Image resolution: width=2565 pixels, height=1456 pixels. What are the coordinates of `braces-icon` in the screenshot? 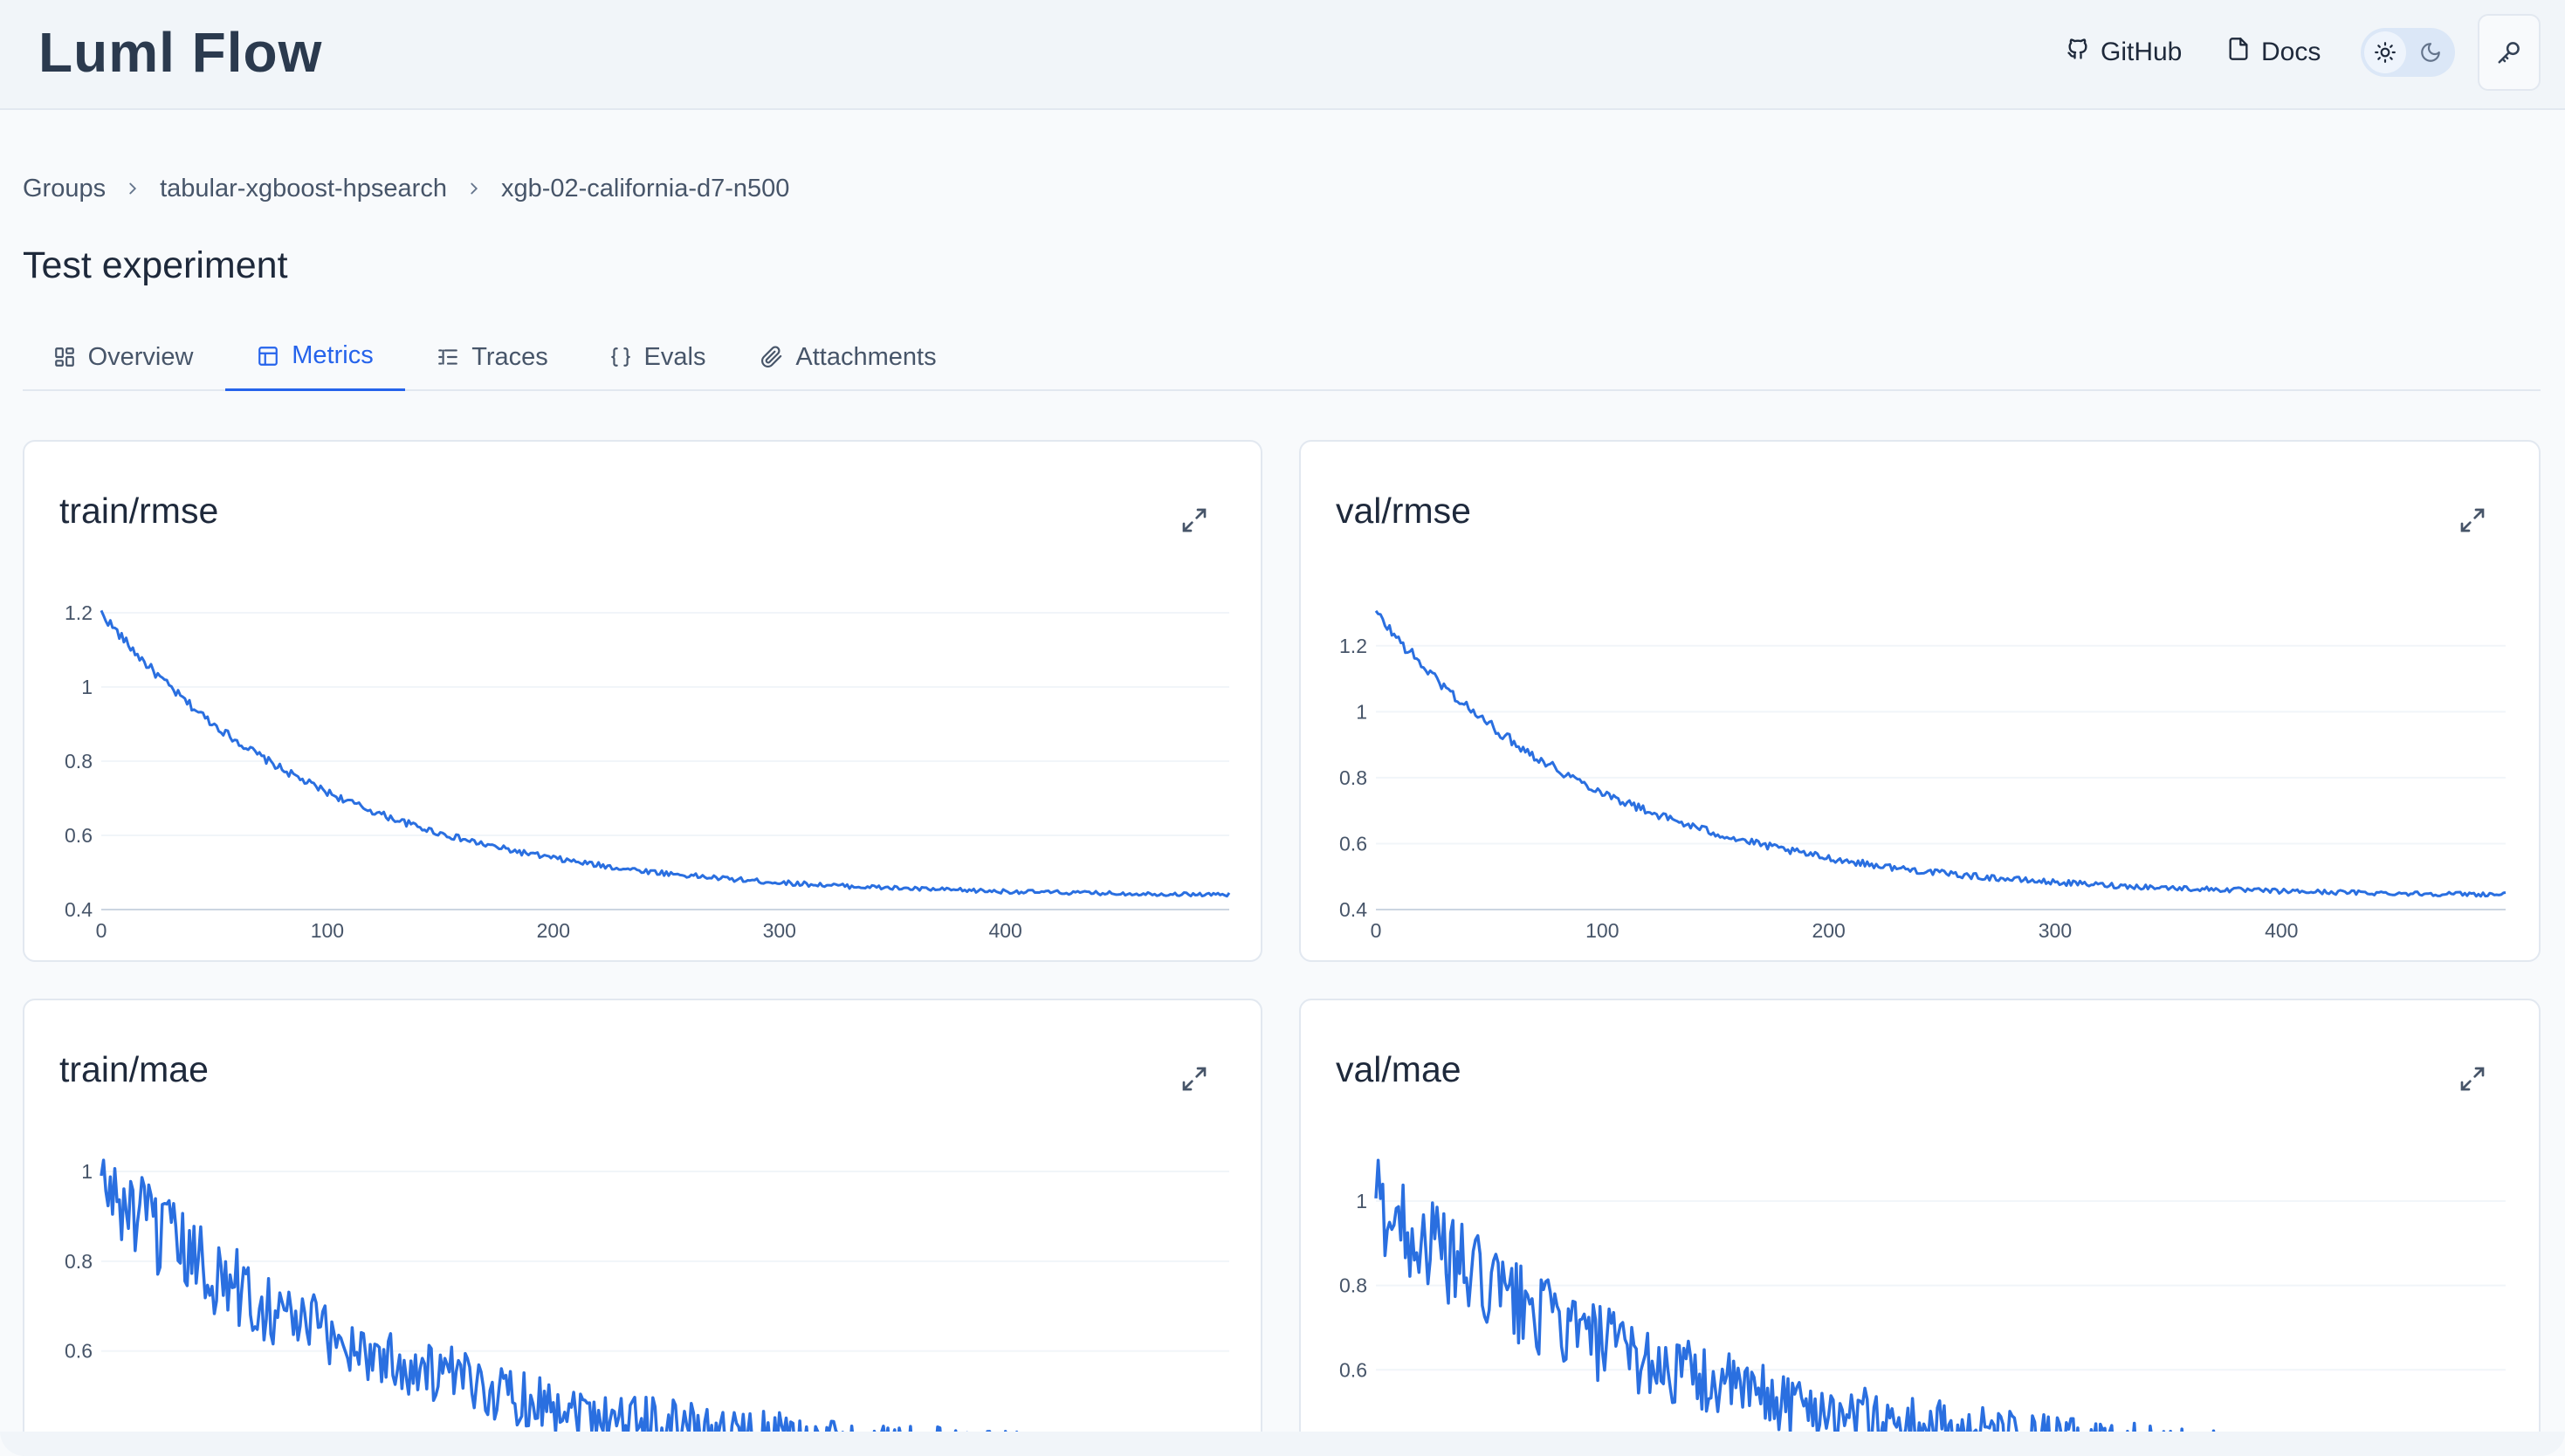 It's located at (620, 357).